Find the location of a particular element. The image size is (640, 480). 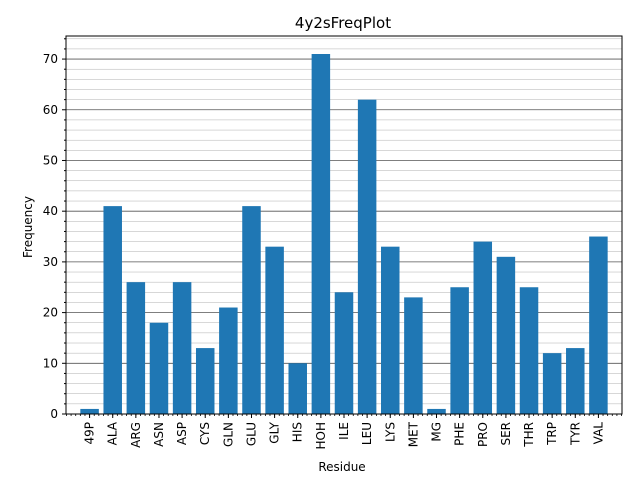

y-tick-label: 10 is located at coordinates (50, 363).